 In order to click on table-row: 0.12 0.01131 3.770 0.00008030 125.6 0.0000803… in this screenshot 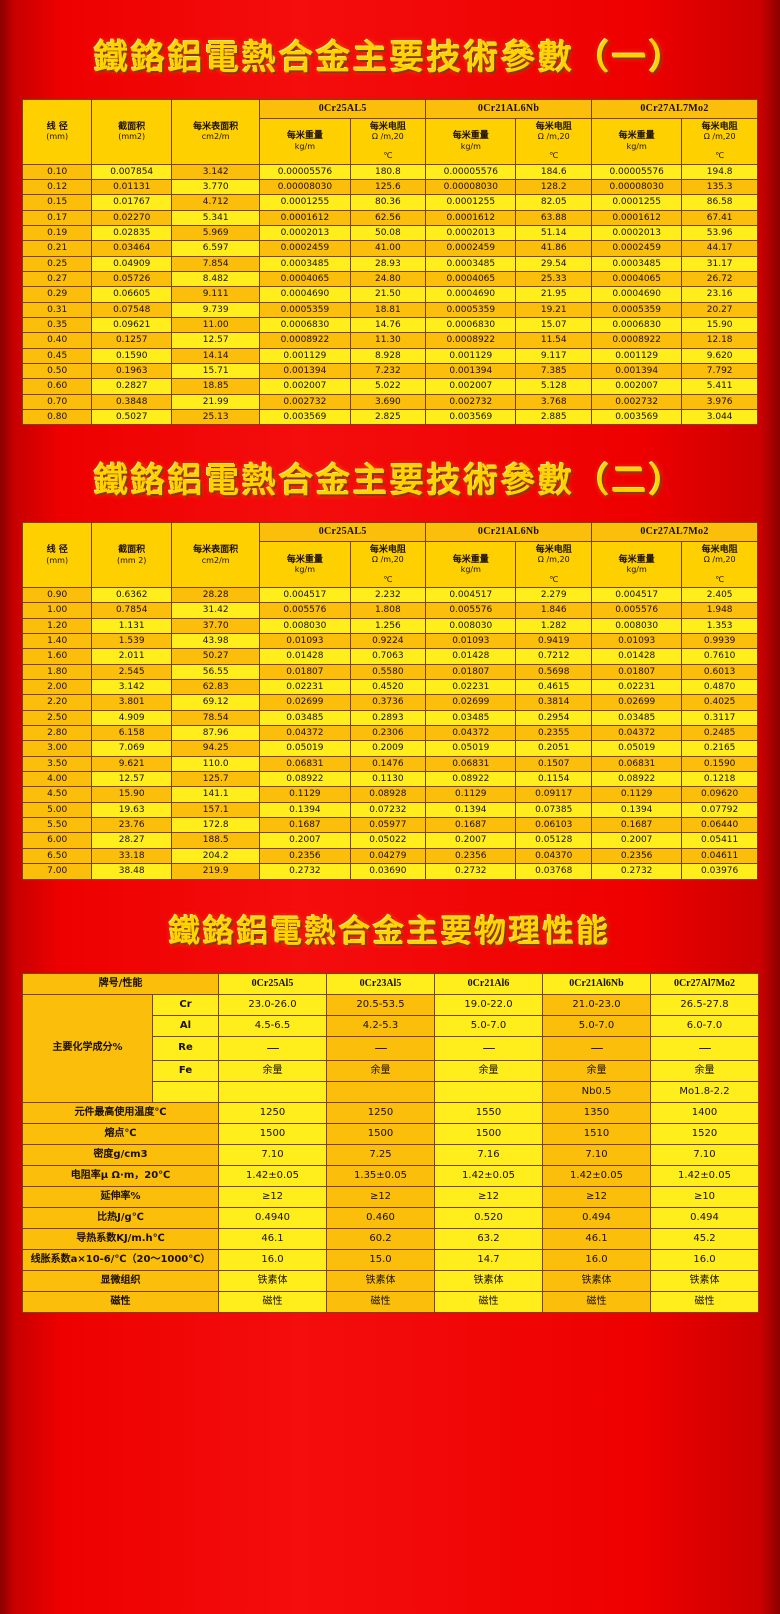, I will do `click(389, 187)`.